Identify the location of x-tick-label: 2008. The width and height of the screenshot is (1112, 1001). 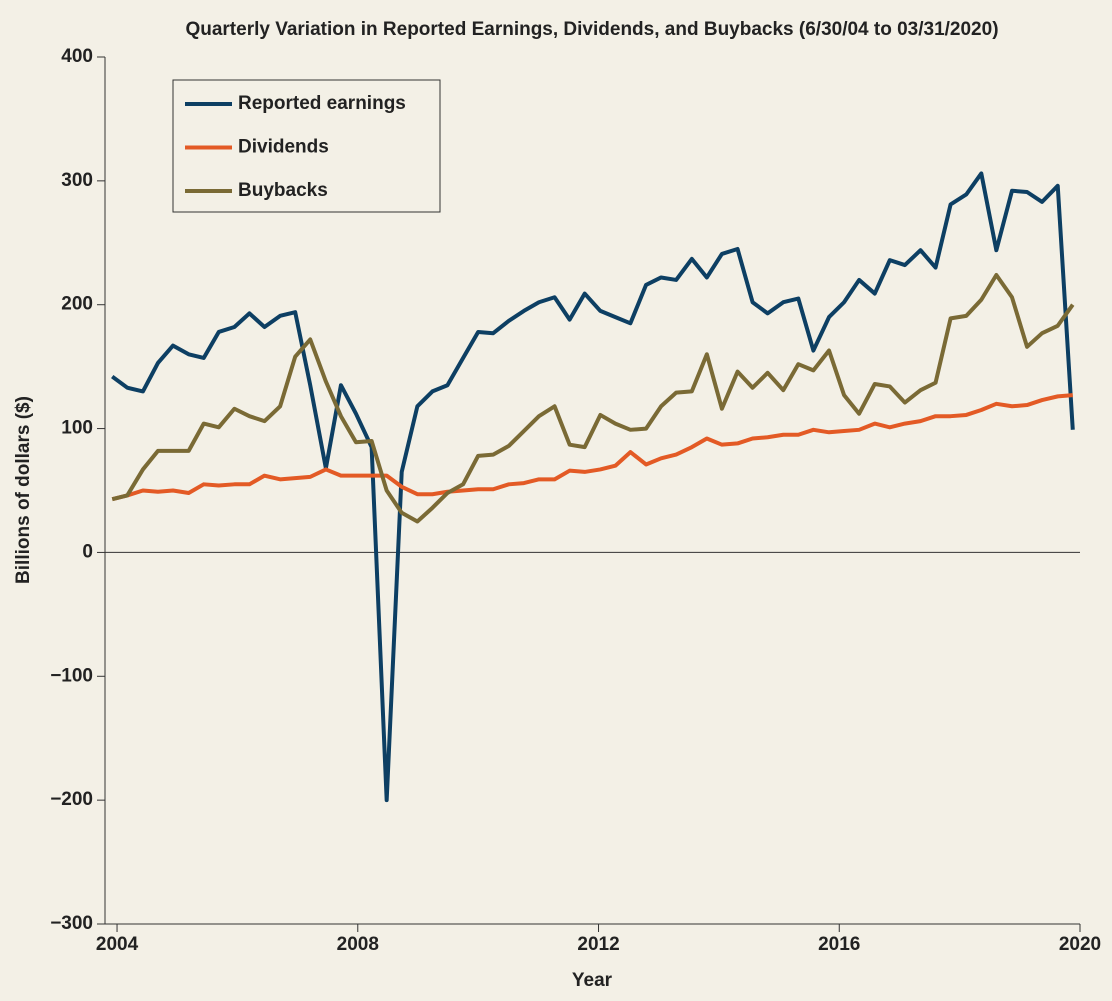
(358, 944).